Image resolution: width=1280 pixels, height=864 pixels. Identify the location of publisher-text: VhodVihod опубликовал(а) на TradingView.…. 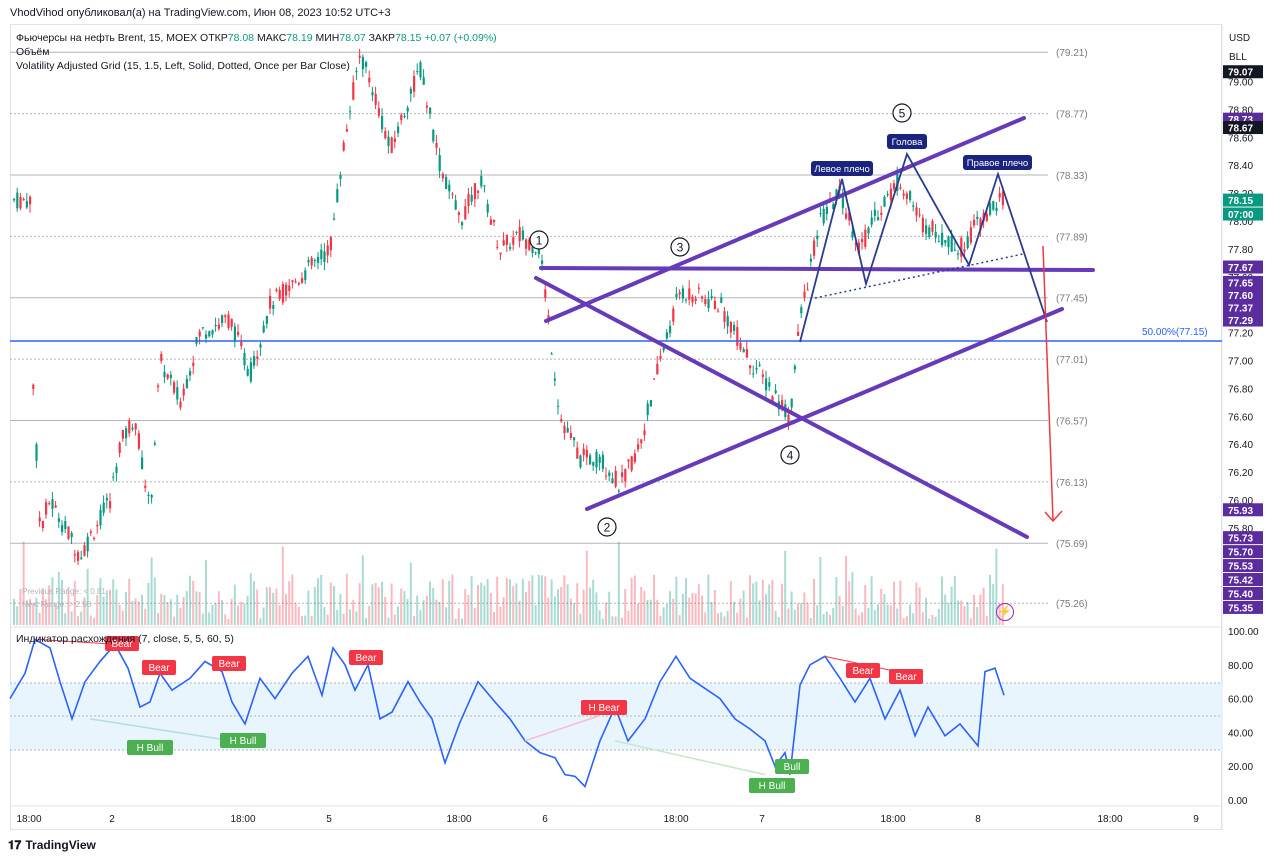
(200, 13).